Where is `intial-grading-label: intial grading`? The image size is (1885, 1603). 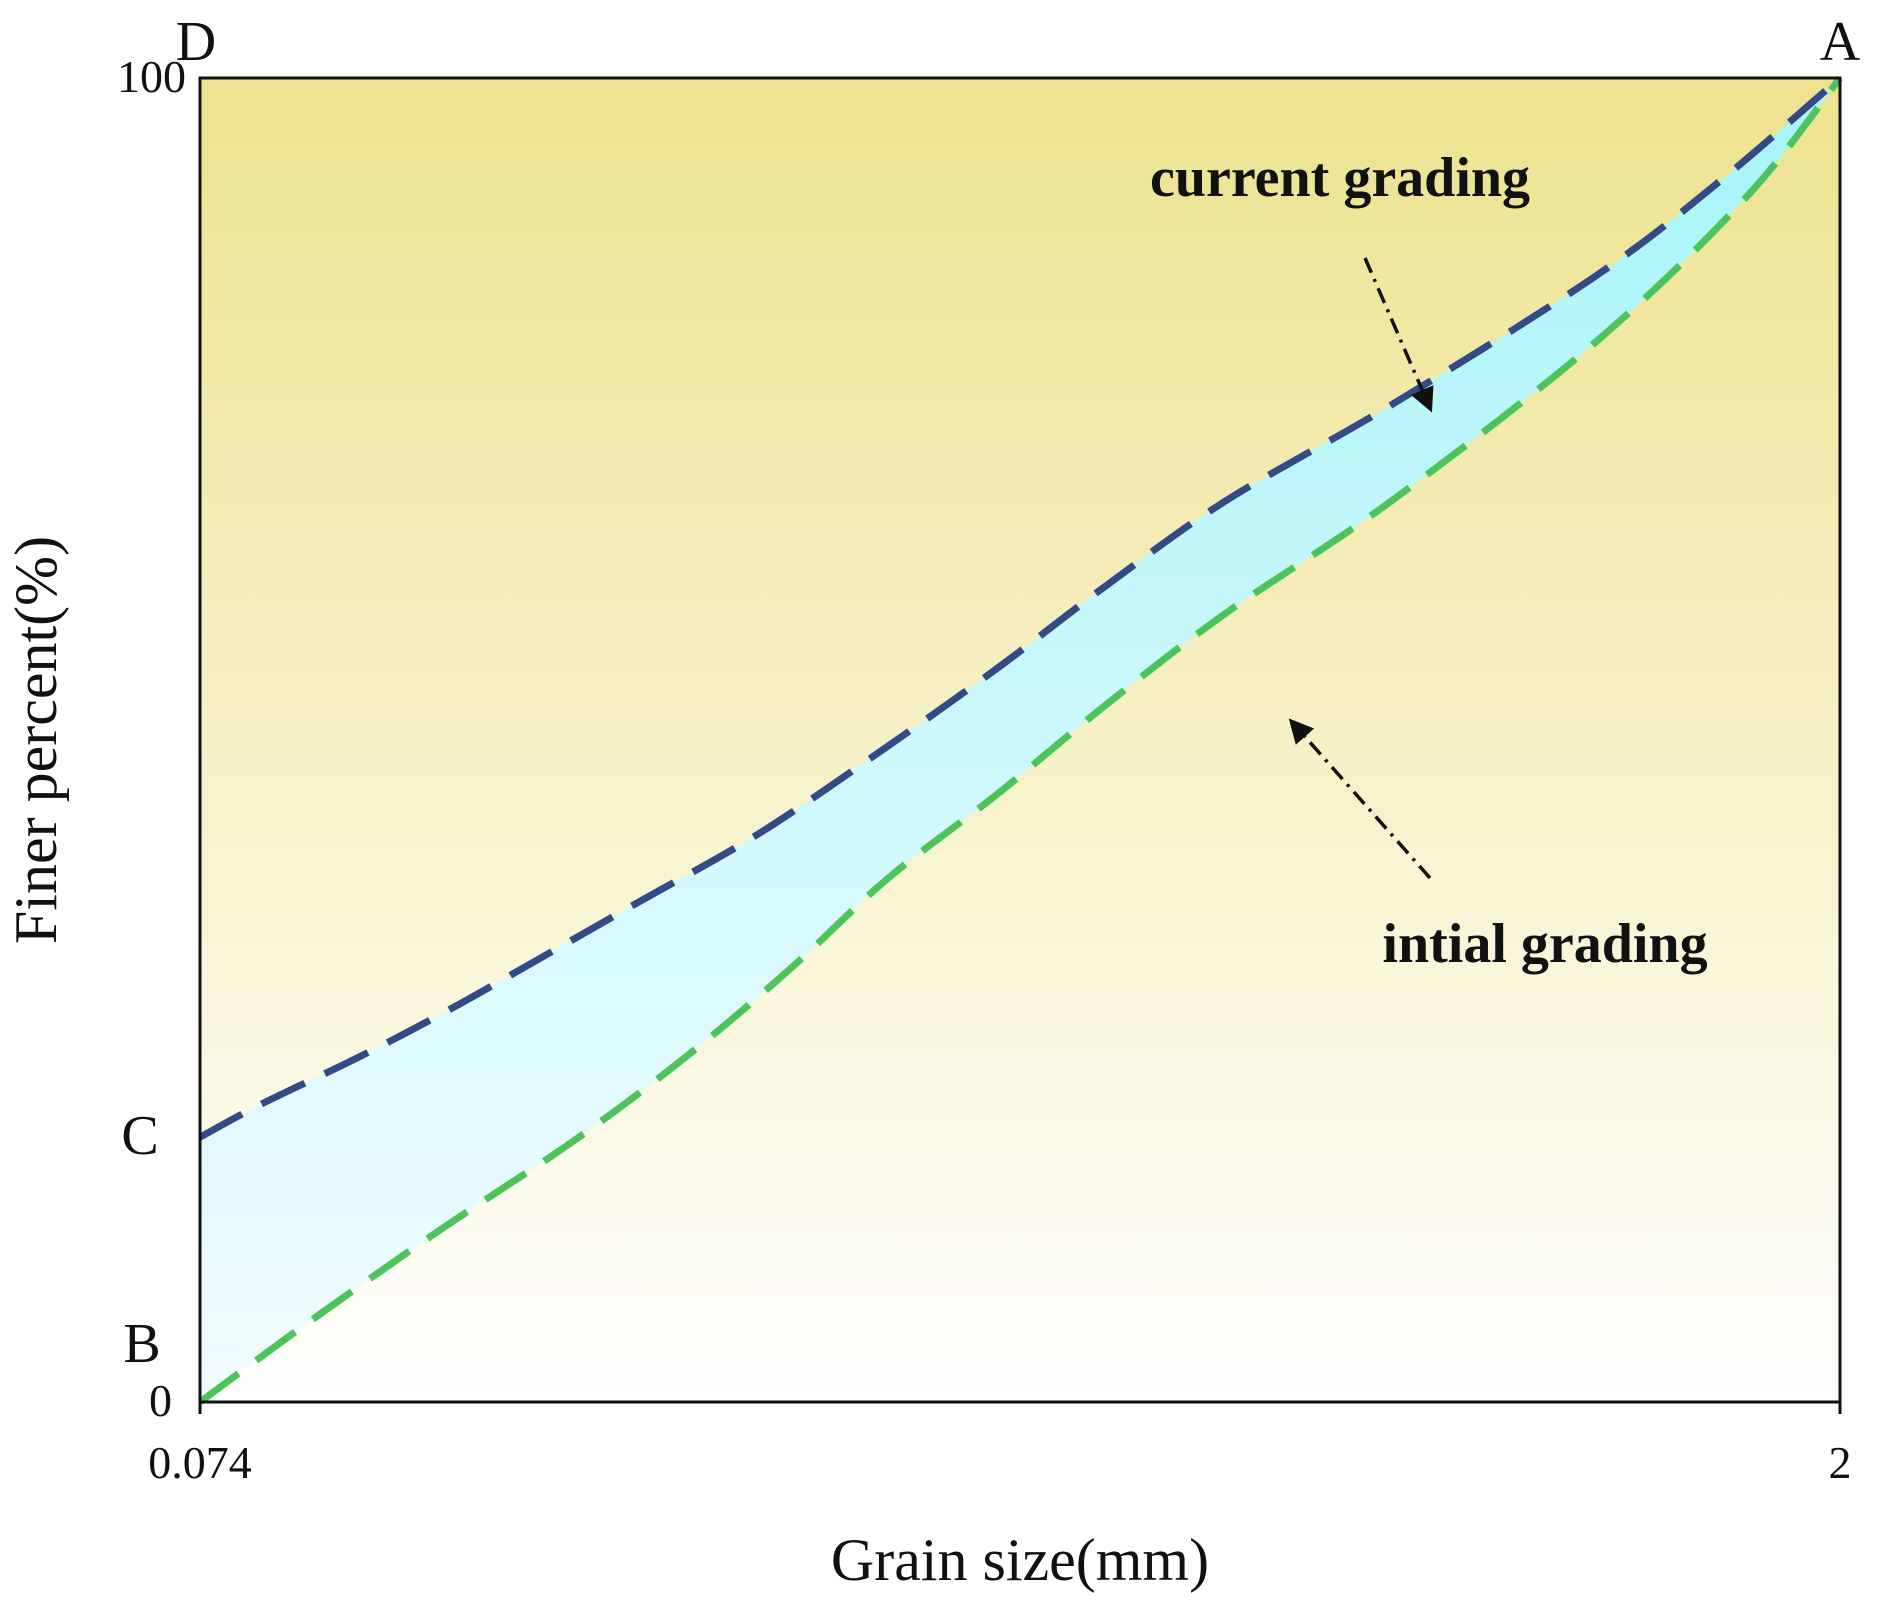
intial-grading-label: intial grading is located at coordinates (1544, 944).